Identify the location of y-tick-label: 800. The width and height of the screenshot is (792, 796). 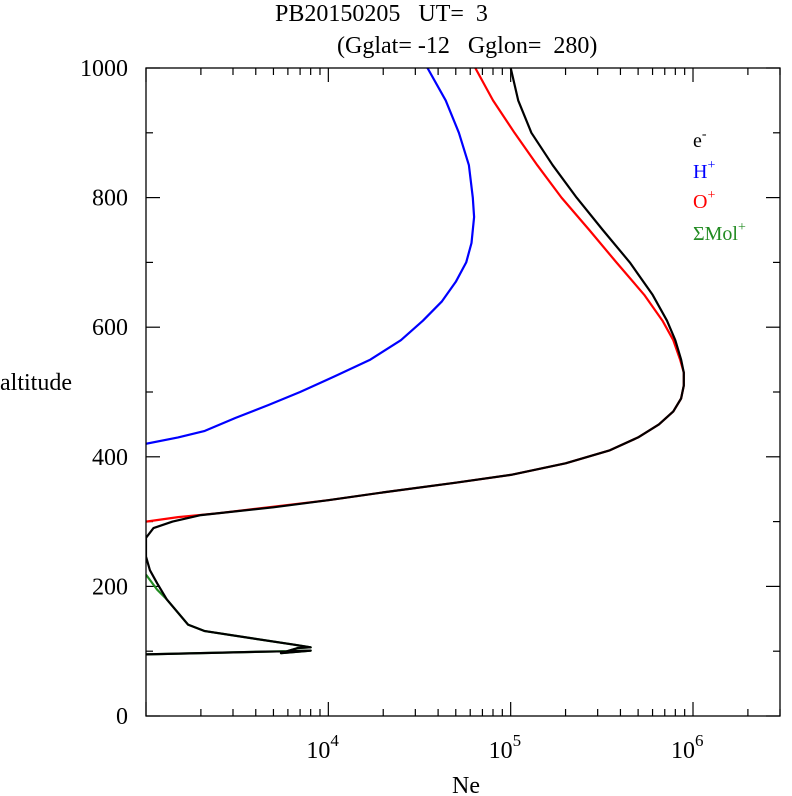
(110, 199).